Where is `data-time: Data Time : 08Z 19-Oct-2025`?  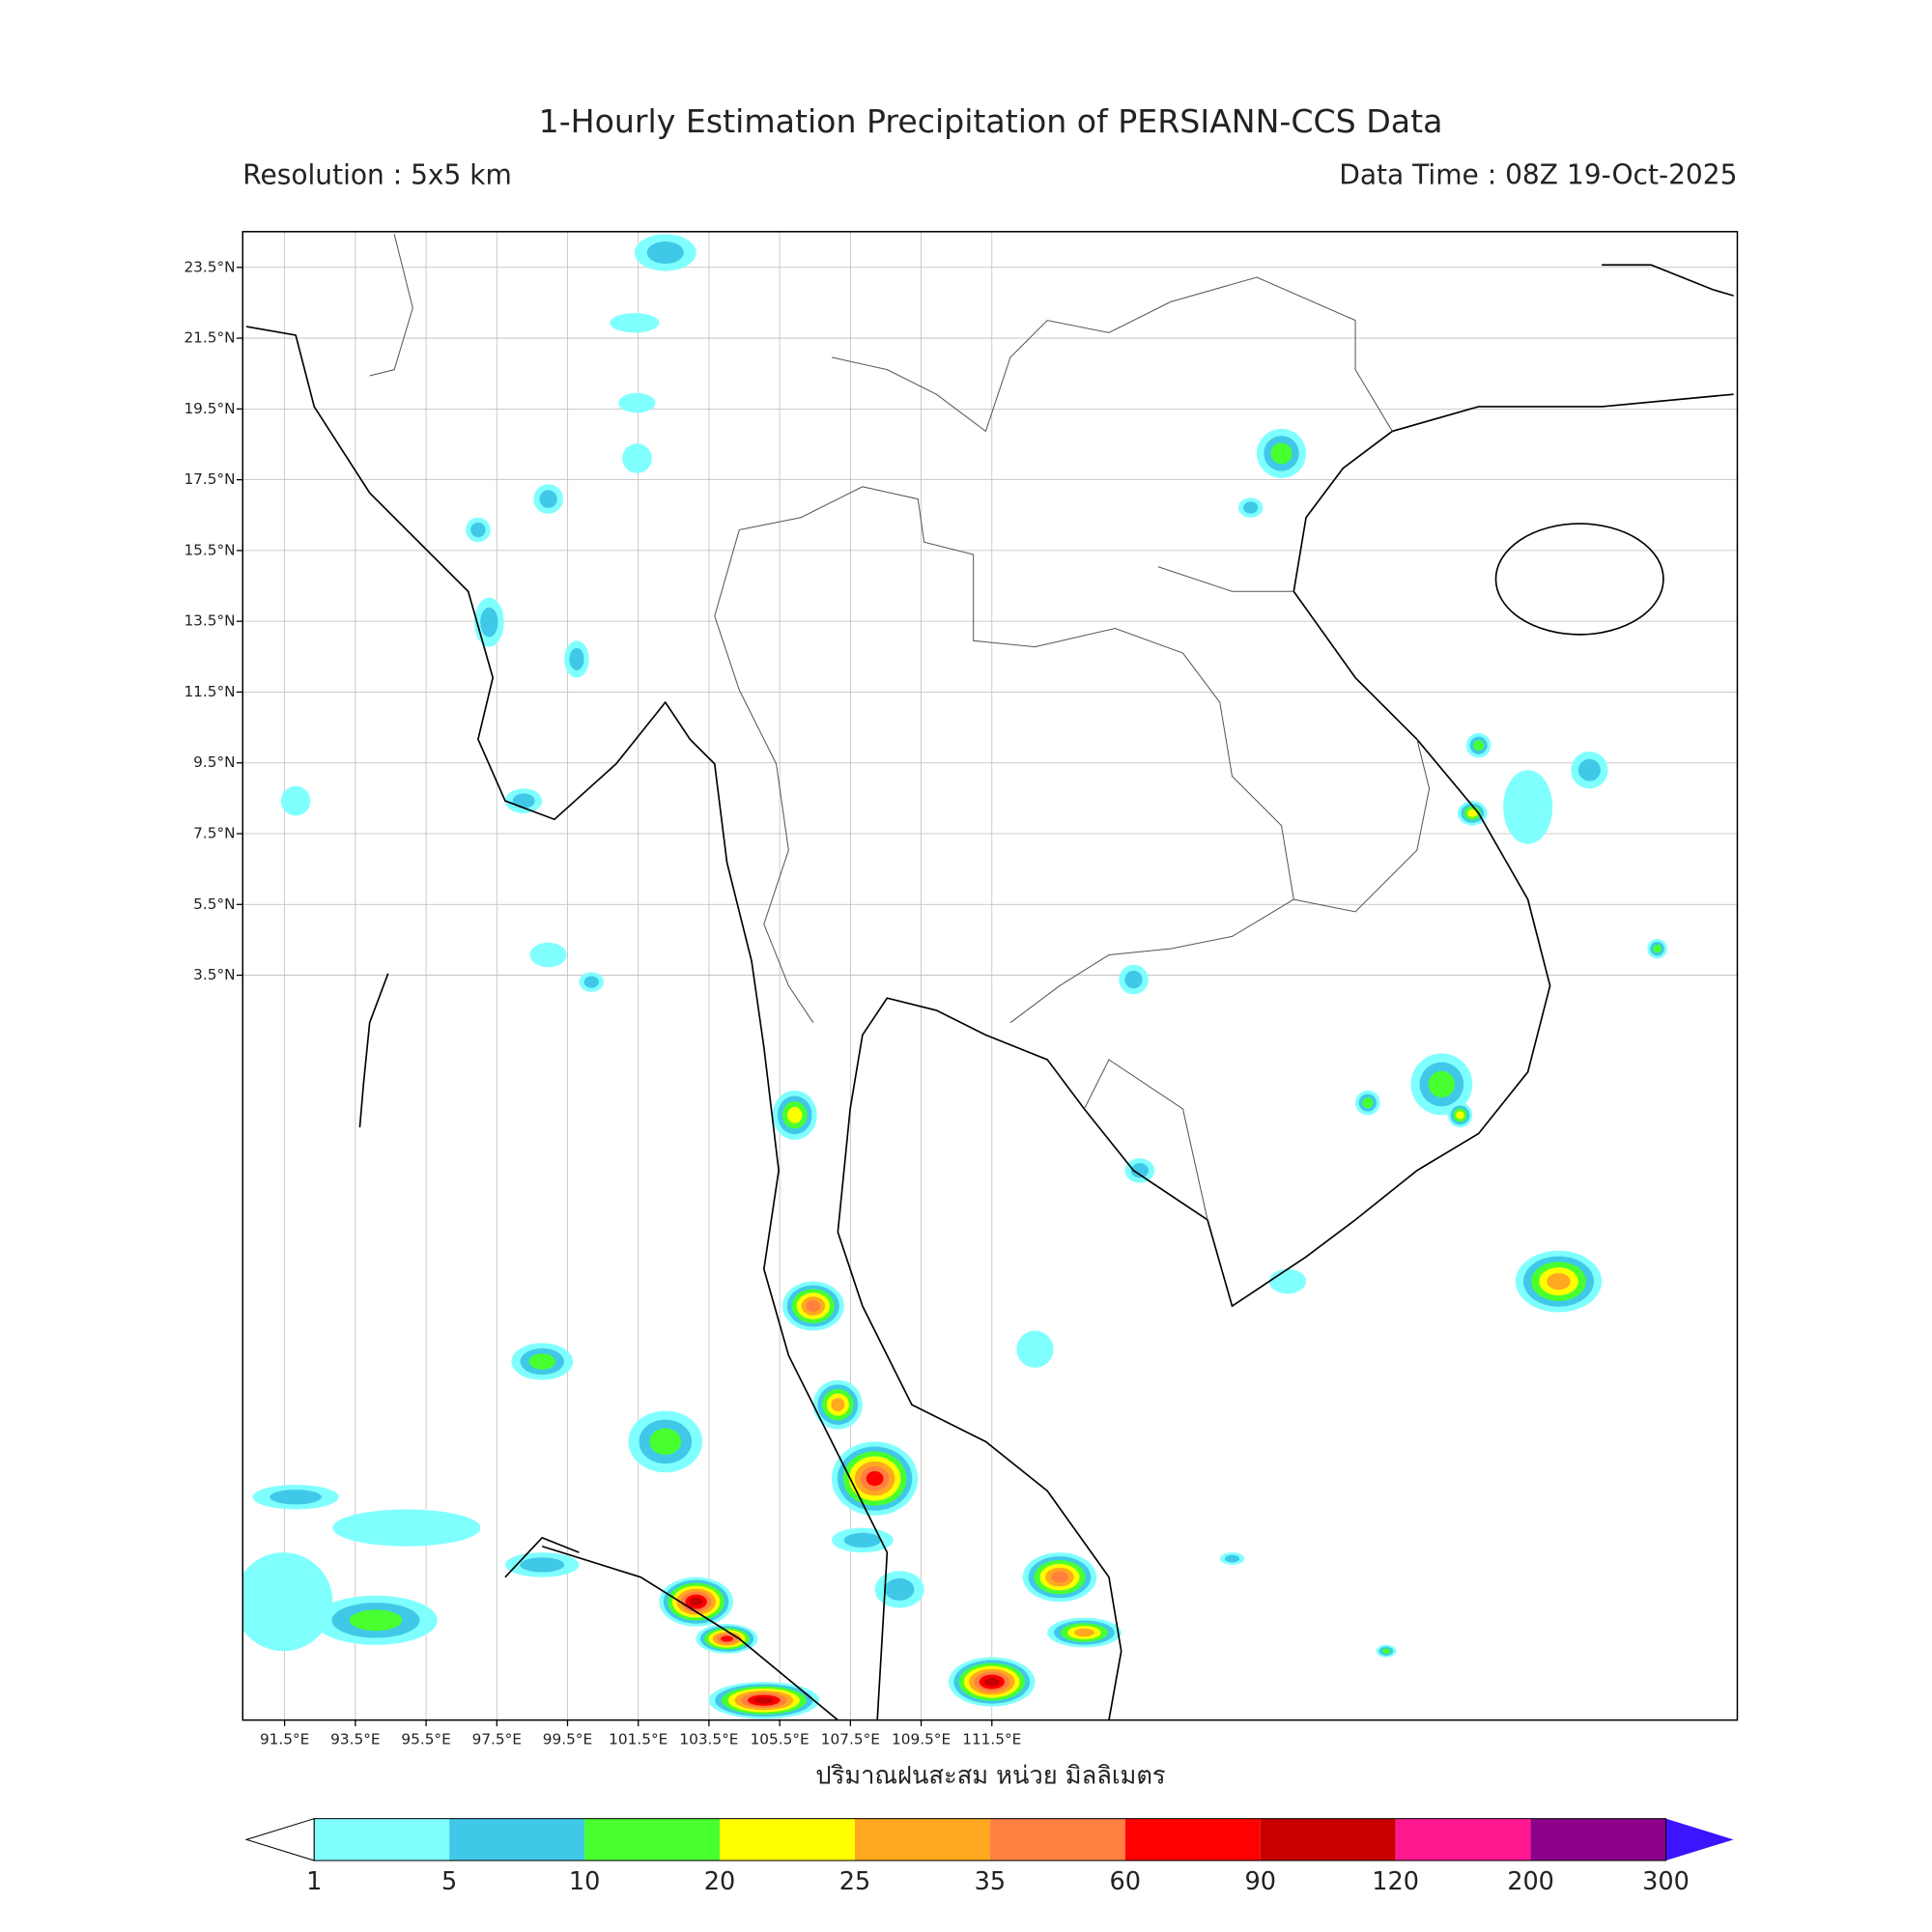 data-time: Data Time : 08Z 19-Oct-2025 is located at coordinates (1538, 174).